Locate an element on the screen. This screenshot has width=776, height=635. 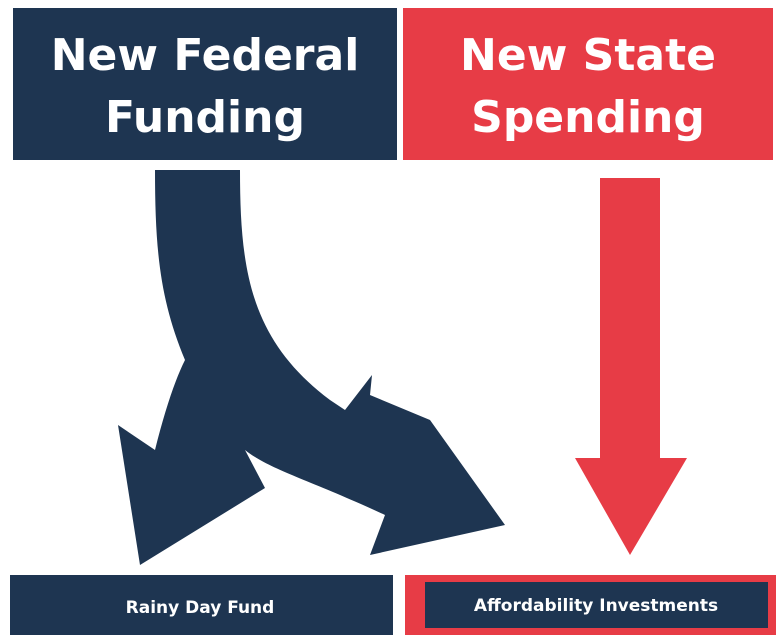
state-label-1: New State is located at coordinates (588, 55).